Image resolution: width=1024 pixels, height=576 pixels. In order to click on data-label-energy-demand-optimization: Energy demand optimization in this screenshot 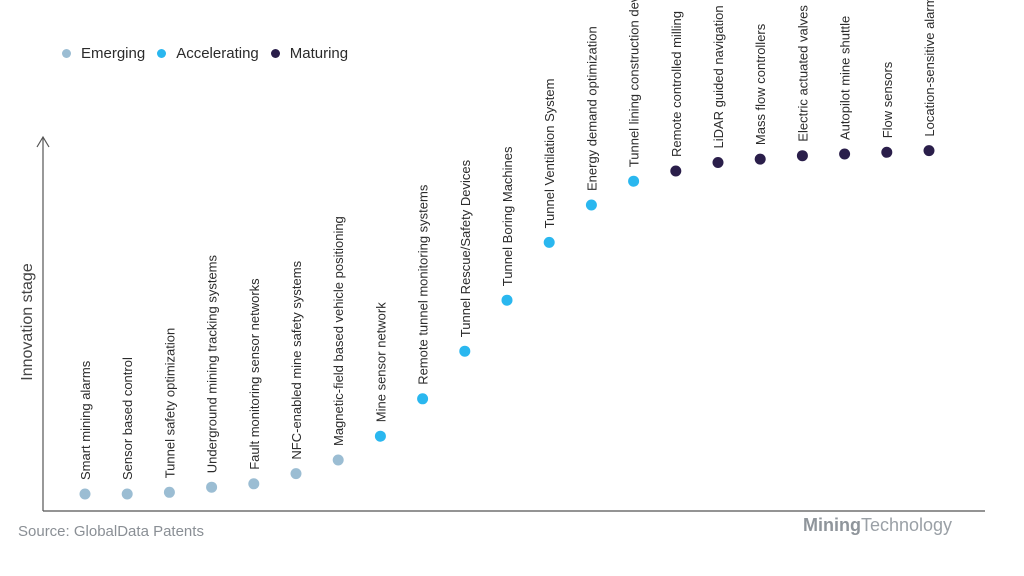, I will do `click(591, 108)`.